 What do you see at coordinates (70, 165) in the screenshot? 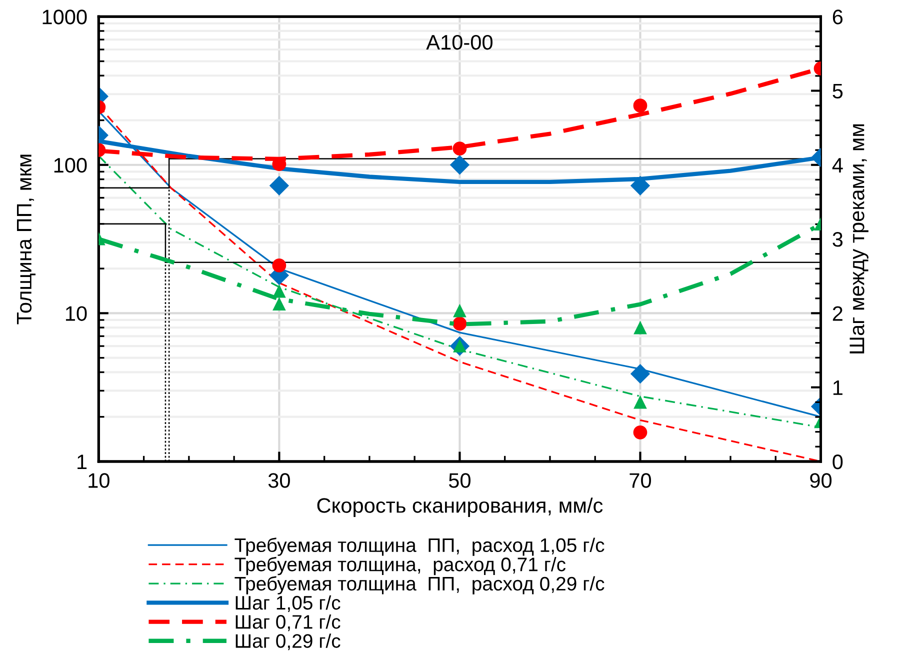
I see `y-tick-label: 100` at bounding box center [70, 165].